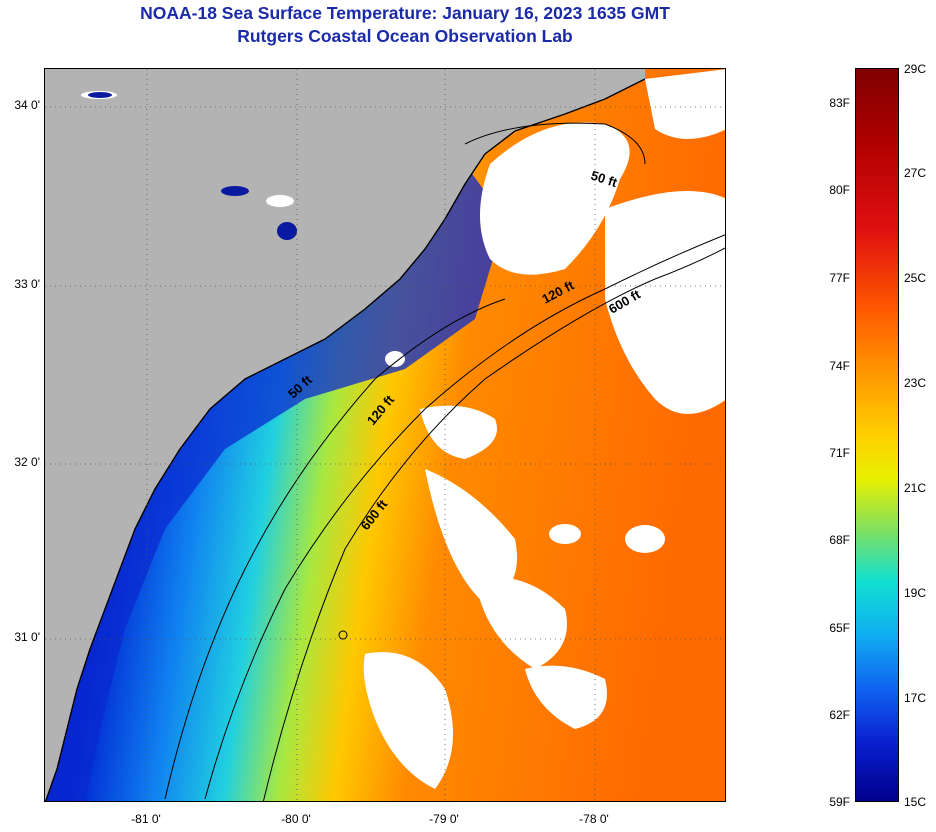 This screenshot has height=832, width=936. Describe the element at coordinates (192, 166) in the screenshot. I see `inland-water` at that location.